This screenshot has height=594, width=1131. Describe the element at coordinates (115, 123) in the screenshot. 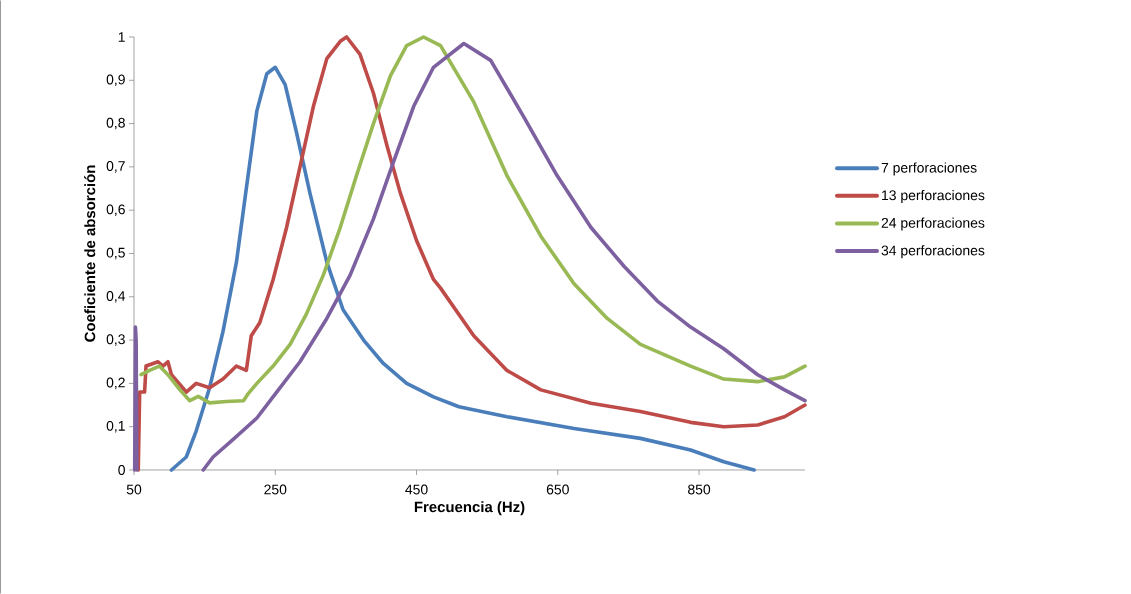

I see `y-tick-label: 0,8` at that location.